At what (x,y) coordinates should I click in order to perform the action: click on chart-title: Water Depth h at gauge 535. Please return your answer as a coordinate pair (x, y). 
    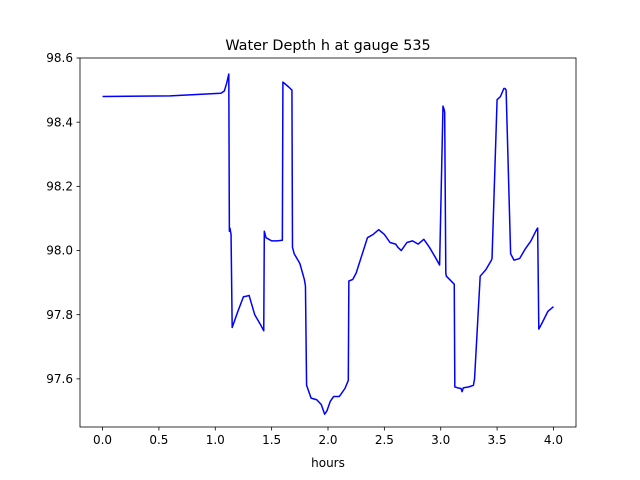
    Looking at the image, I should click on (327, 46).